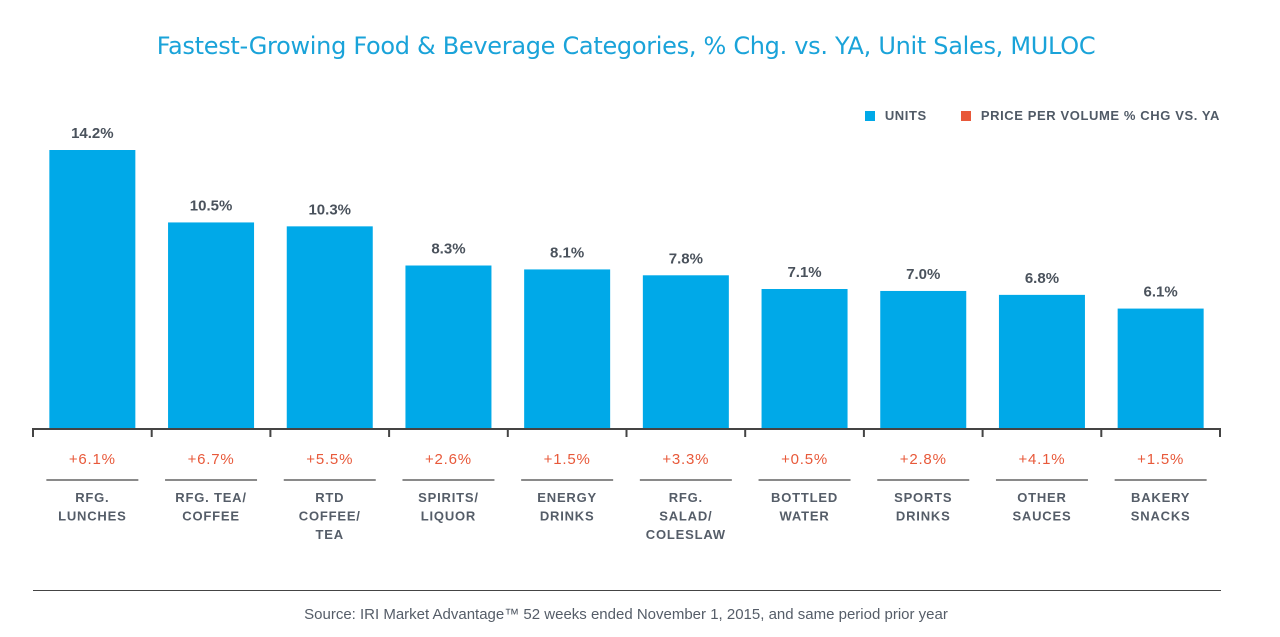  What do you see at coordinates (1041, 516) in the screenshot?
I see `category-label: SAUCES` at bounding box center [1041, 516].